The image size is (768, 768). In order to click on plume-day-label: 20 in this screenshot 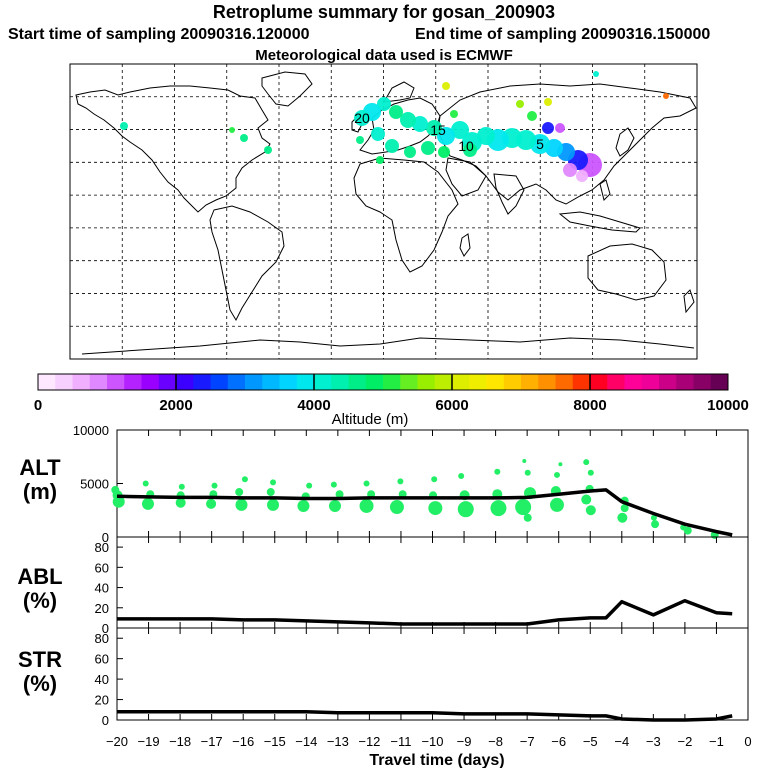, I will do `click(362, 118)`.